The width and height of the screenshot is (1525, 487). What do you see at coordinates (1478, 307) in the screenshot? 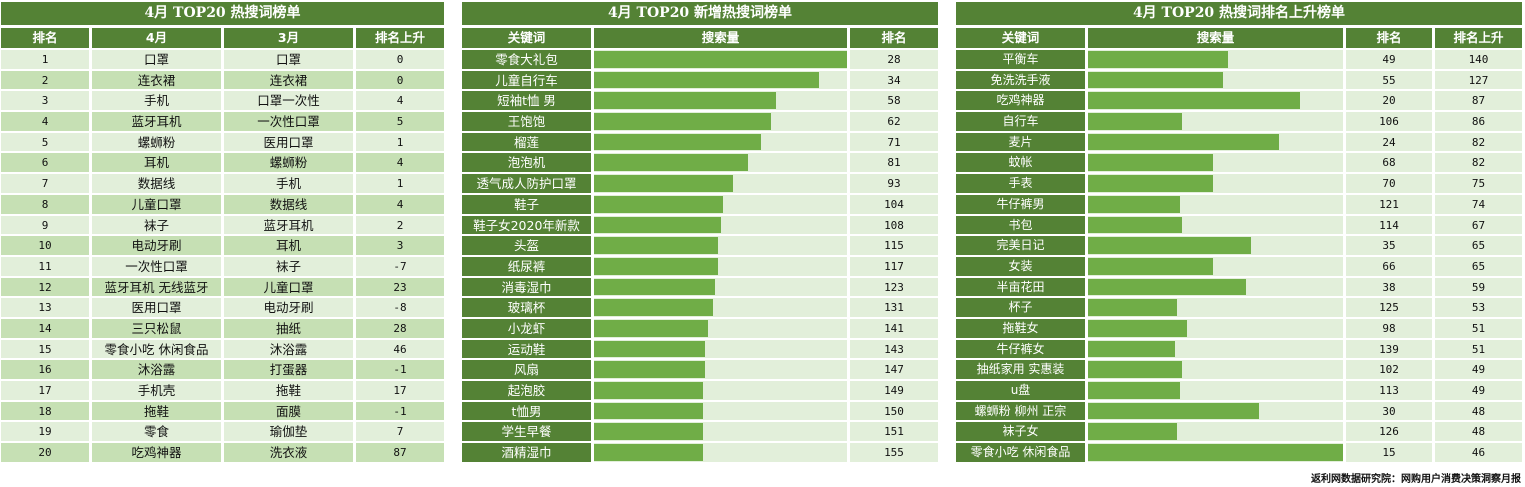
I see `rank-rise-cell: 53` at bounding box center [1478, 307].